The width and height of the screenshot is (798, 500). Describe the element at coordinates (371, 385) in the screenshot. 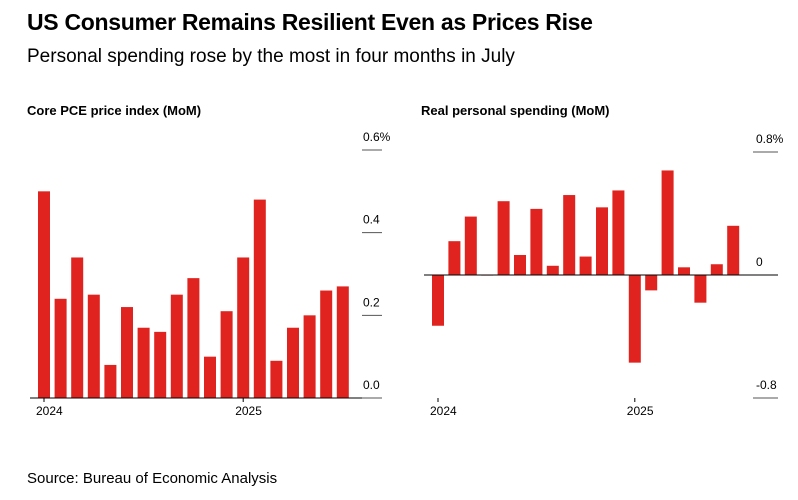

I see `y-tick-label-core-pce-1: 0.0` at that location.